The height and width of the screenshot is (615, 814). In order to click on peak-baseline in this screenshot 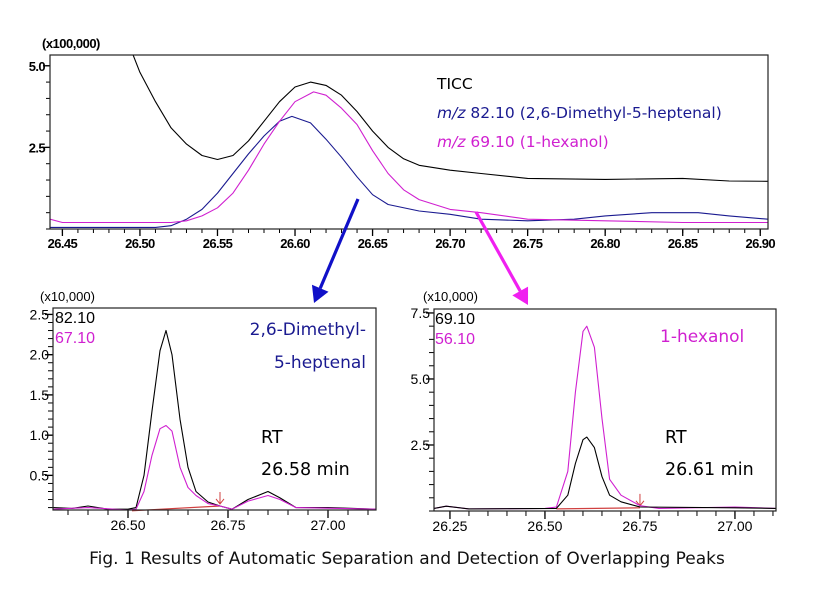, I will do `click(598, 508)`.